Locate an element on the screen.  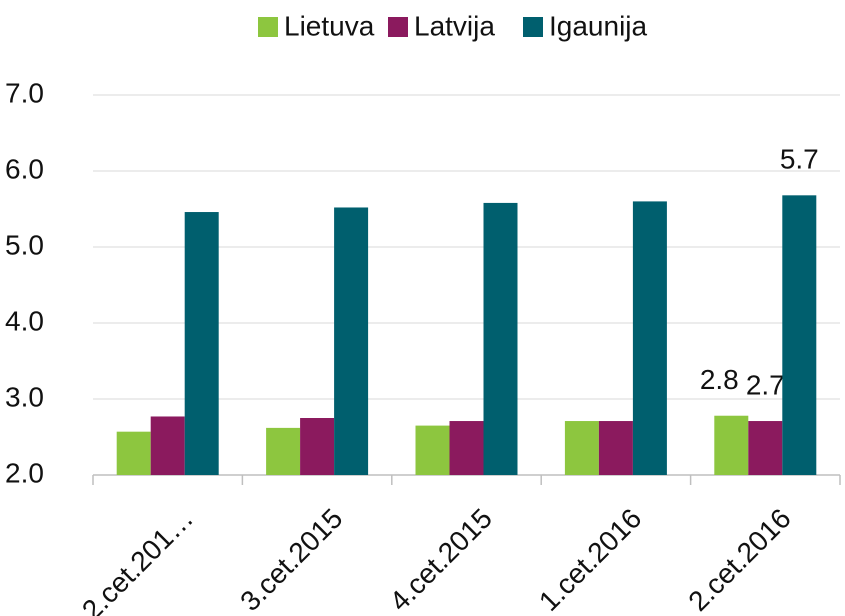
y-tick-label: 5.0 is located at coordinates (24, 244).